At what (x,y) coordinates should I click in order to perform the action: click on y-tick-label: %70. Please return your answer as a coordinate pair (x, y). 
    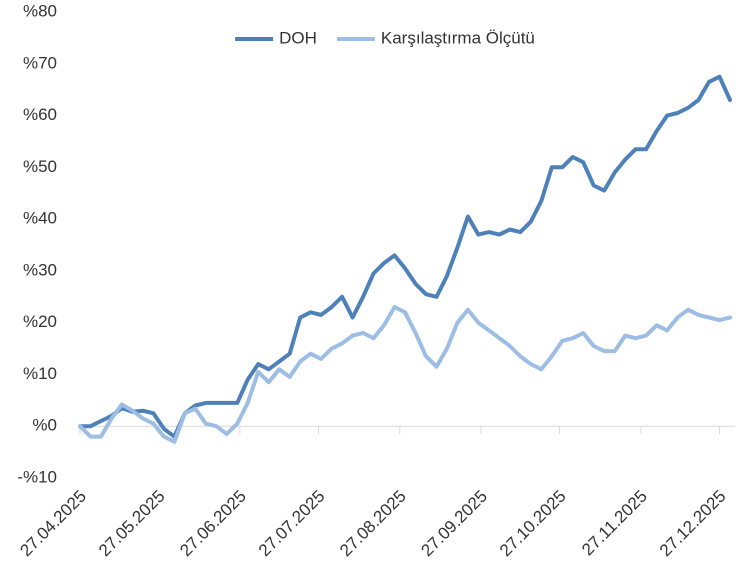
    Looking at the image, I should click on (40, 62).